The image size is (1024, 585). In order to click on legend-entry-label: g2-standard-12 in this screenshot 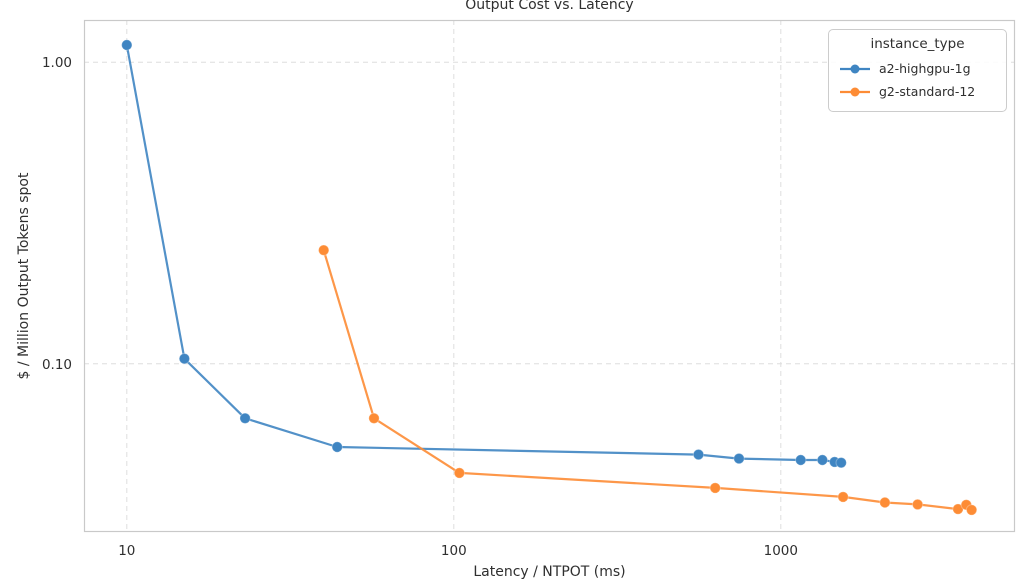, I will do `click(927, 91)`.